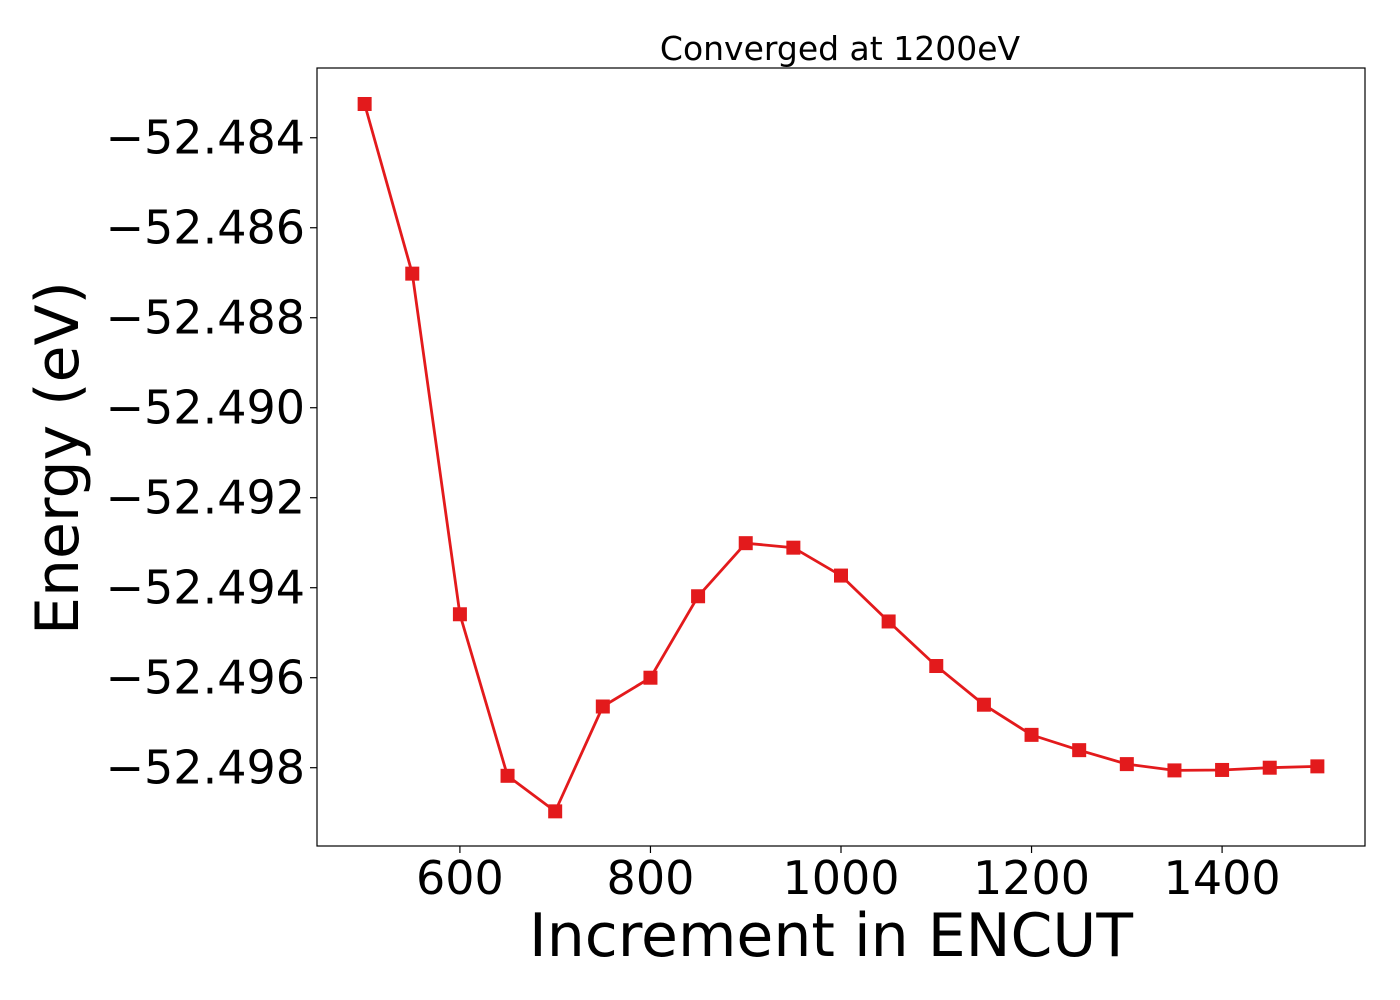 The image size is (1400, 1000). I want to click on y-tick-label: −52.494, so click(206, 588).